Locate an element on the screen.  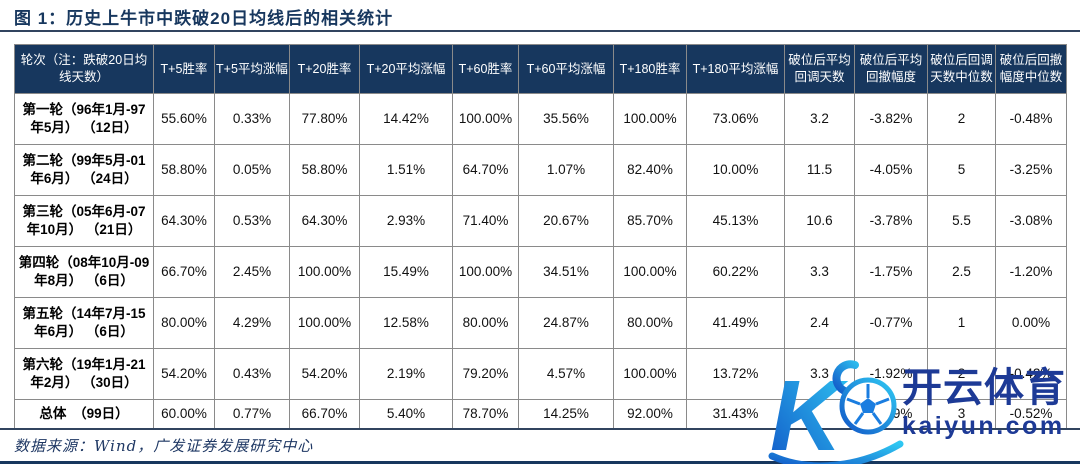
cell: 0.33% is located at coordinates (252, 119).